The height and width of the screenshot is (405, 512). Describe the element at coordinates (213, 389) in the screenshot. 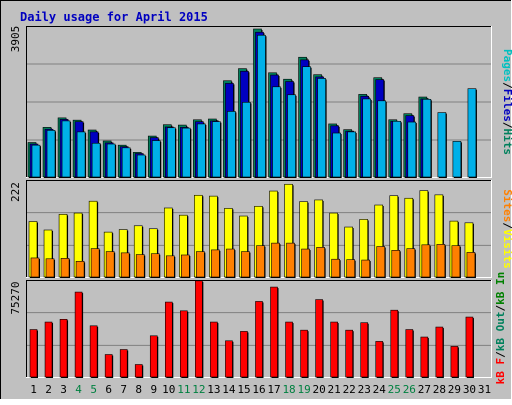

I see `x-tick-label: 13` at that location.